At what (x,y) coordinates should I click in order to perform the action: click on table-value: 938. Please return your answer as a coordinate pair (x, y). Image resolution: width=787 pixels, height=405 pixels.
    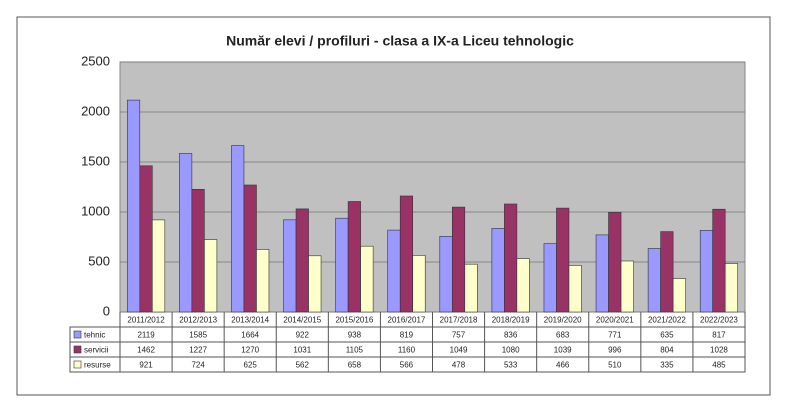
    Looking at the image, I should click on (355, 335).